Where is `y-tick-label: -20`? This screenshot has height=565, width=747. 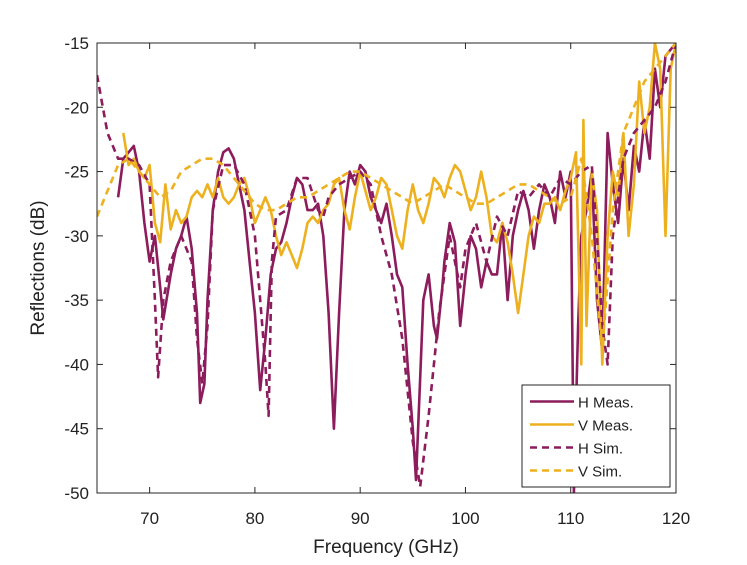 y-tick-label: -20 is located at coordinates (76, 107).